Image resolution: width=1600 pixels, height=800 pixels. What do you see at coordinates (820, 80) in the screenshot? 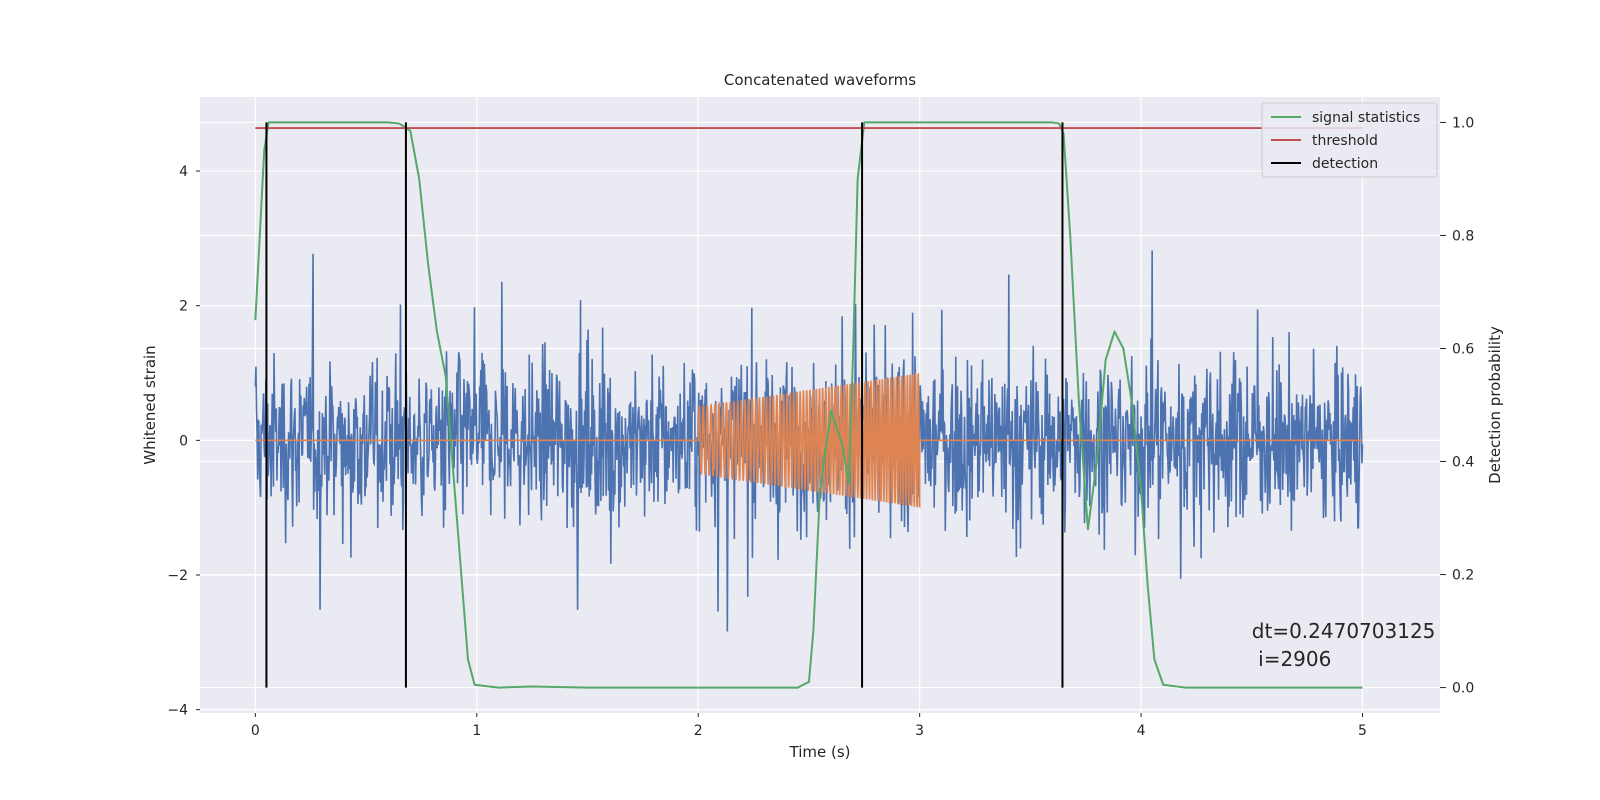
I see `chart-title: Concatenated waveforms` at bounding box center [820, 80].